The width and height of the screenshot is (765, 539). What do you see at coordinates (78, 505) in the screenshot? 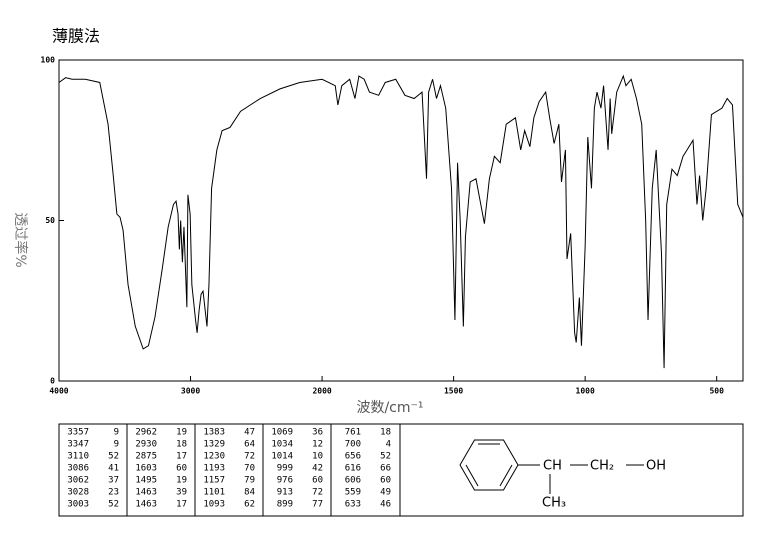
I see `peak-wavenumber: 3003` at bounding box center [78, 505].